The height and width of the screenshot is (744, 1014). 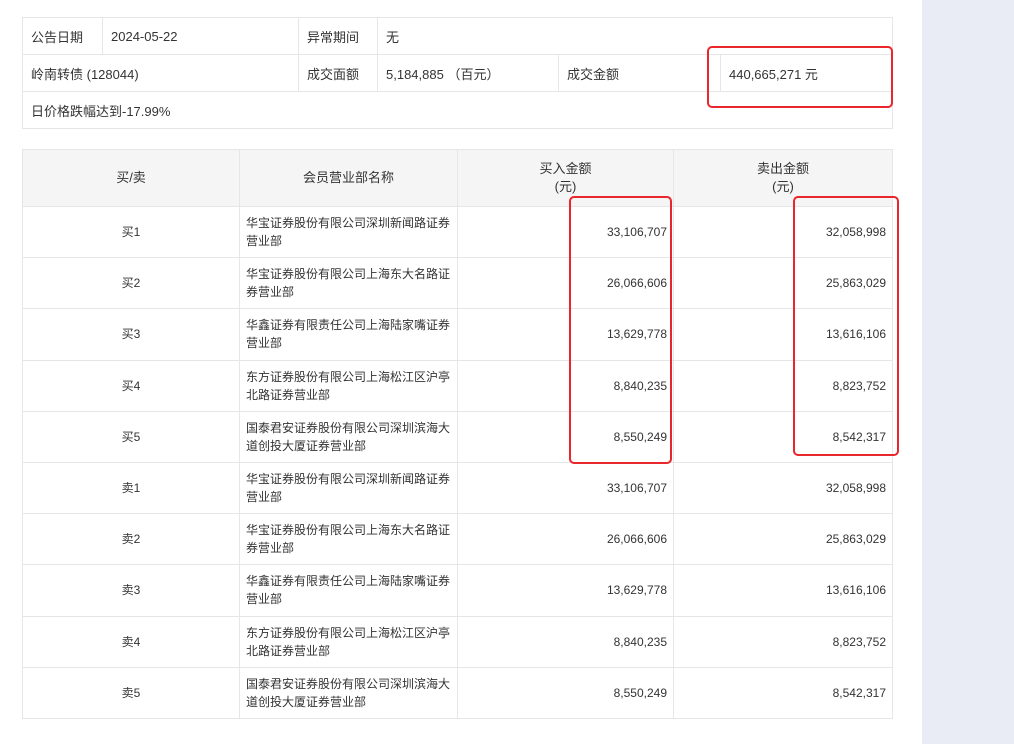 What do you see at coordinates (62, 36) in the screenshot?
I see `date-label: 公告日期` at bounding box center [62, 36].